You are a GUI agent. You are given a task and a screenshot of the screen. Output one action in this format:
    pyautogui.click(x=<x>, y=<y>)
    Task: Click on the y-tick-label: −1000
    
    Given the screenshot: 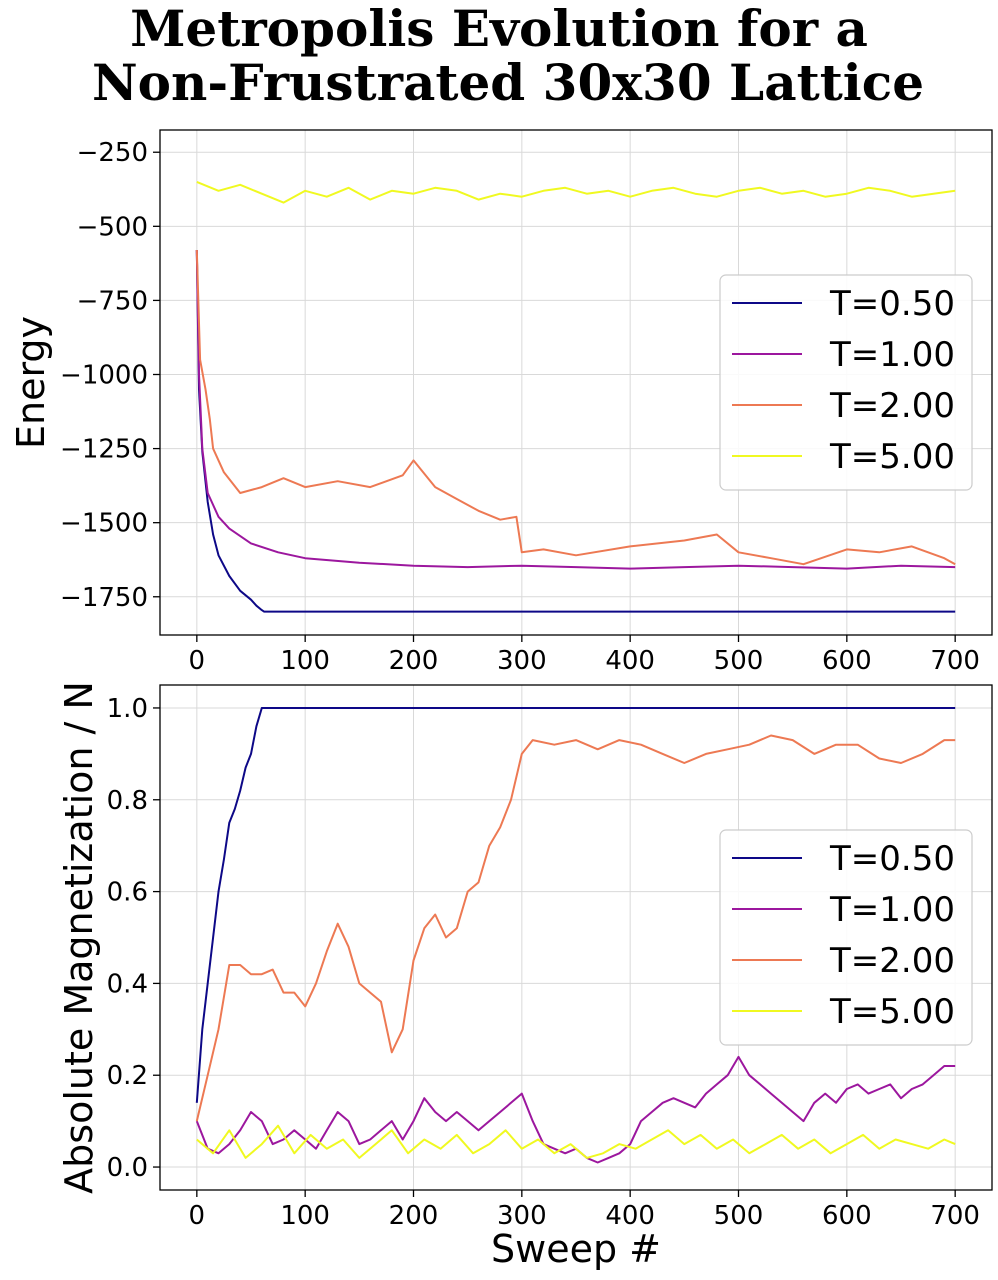 What is the action you would take?
    pyautogui.click(x=104, y=375)
    